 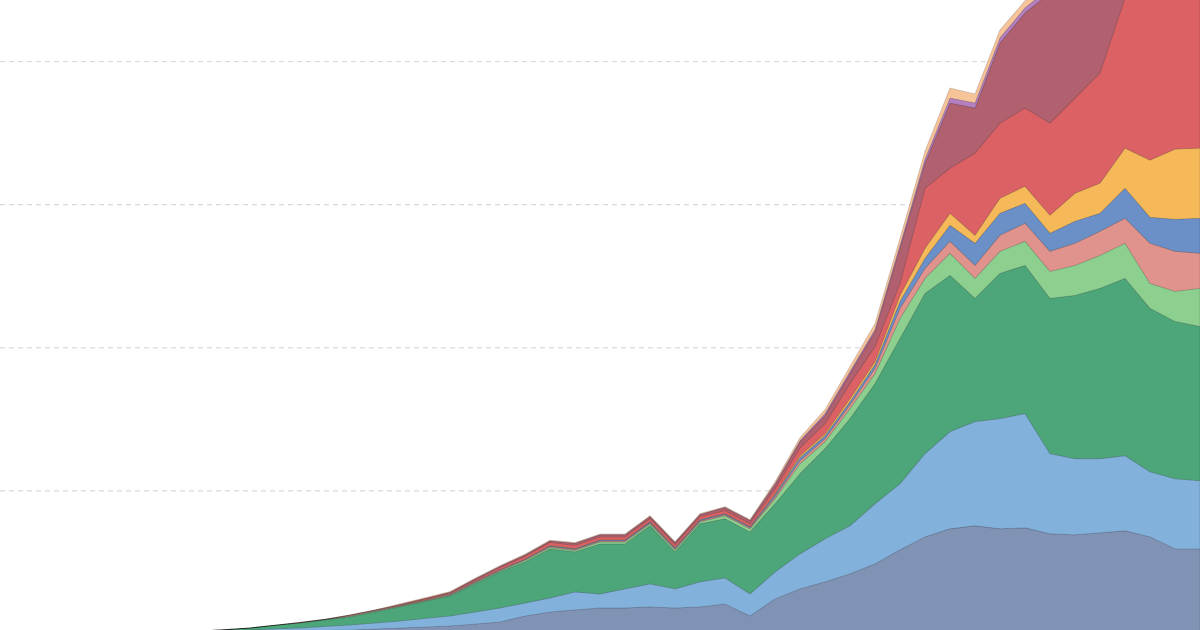 What do you see at coordinates (763, 577) in the screenshot?
I see `area` at bounding box center [763, 577].